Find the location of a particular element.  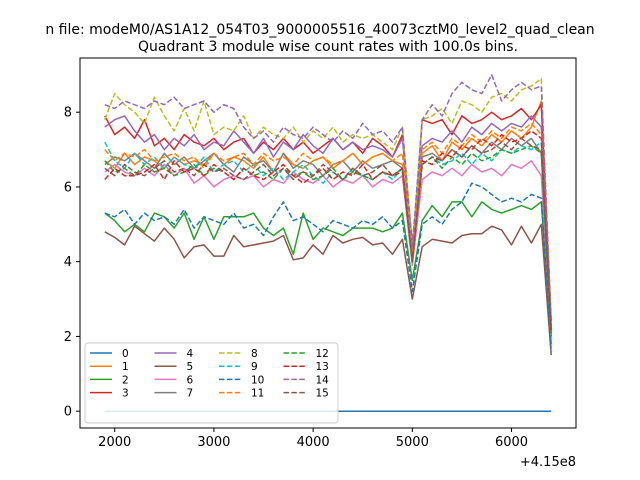

legend-label-6: 6 is located at coordinates (190, 380).